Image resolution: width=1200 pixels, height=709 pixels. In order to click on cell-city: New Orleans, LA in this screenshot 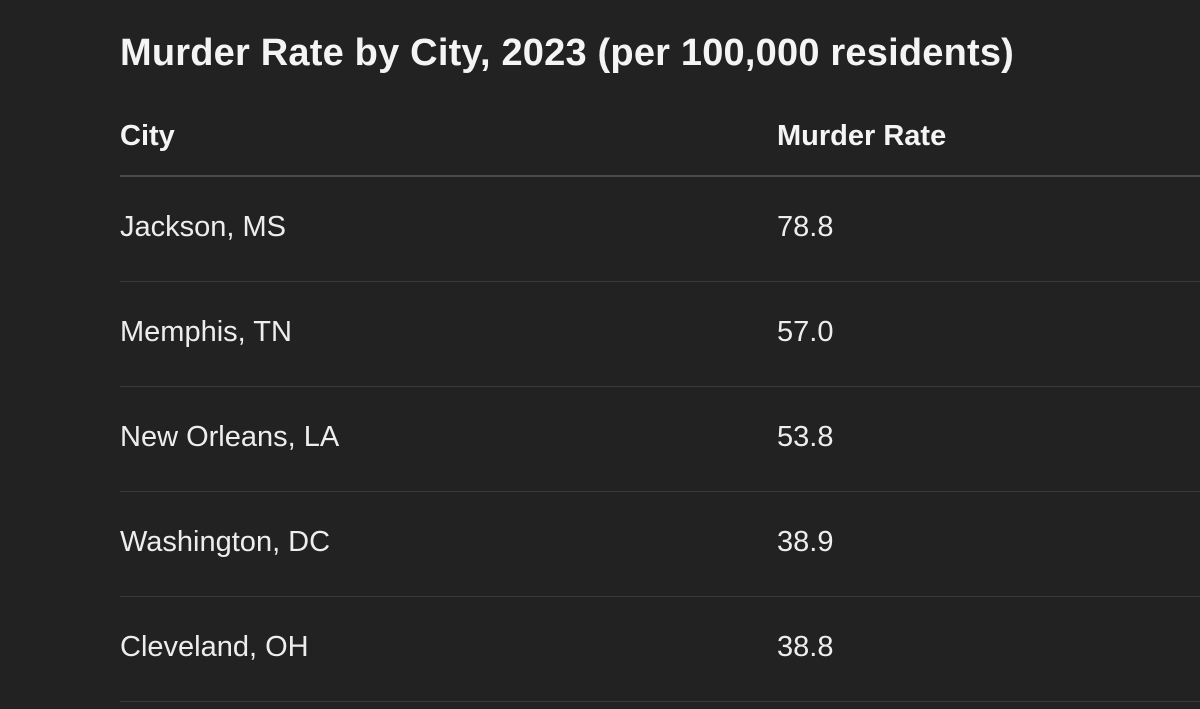, I will do `click(230, 437)`.